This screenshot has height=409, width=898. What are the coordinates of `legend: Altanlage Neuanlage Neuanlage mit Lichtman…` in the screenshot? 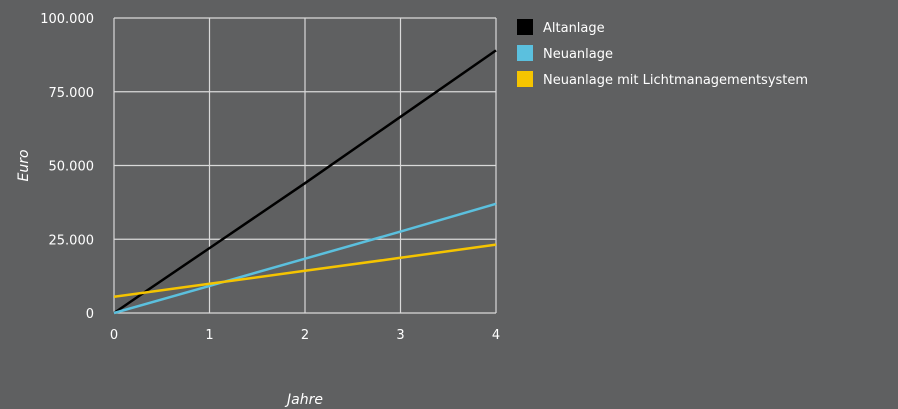 It's located at (662, 53).